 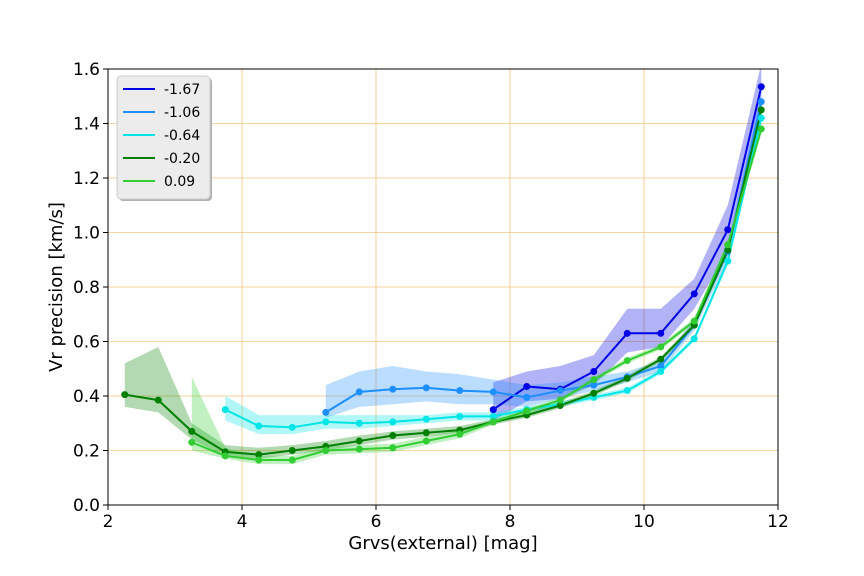 I want to click on legend: -1.67 -1.06 -0.64 -0.20 0.09, so click(x=164, y=138).